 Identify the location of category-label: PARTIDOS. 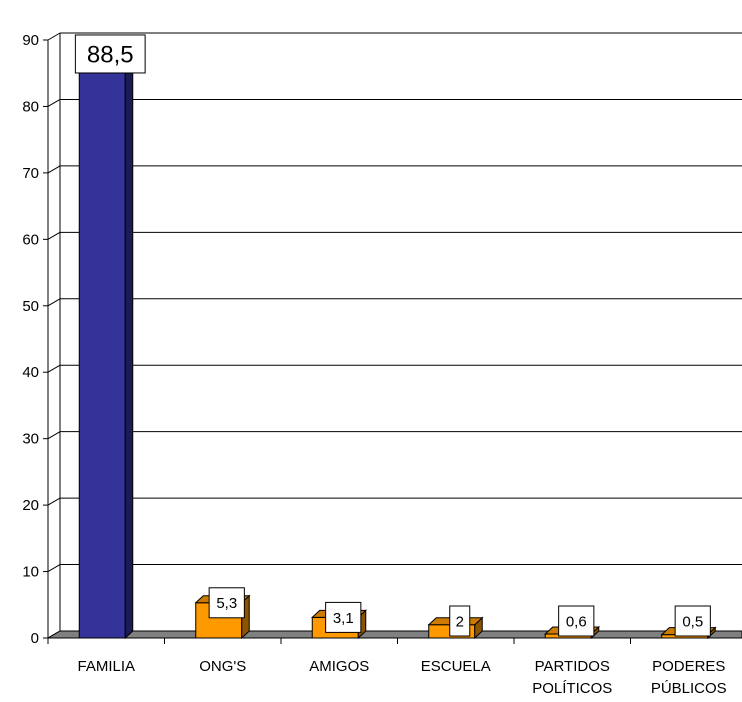
(572, 666).